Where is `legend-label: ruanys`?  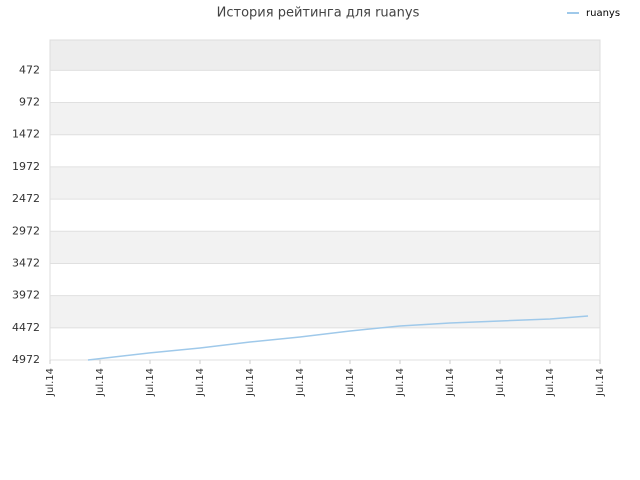
legend-label: ruanys is located at coordinates (603, 13).